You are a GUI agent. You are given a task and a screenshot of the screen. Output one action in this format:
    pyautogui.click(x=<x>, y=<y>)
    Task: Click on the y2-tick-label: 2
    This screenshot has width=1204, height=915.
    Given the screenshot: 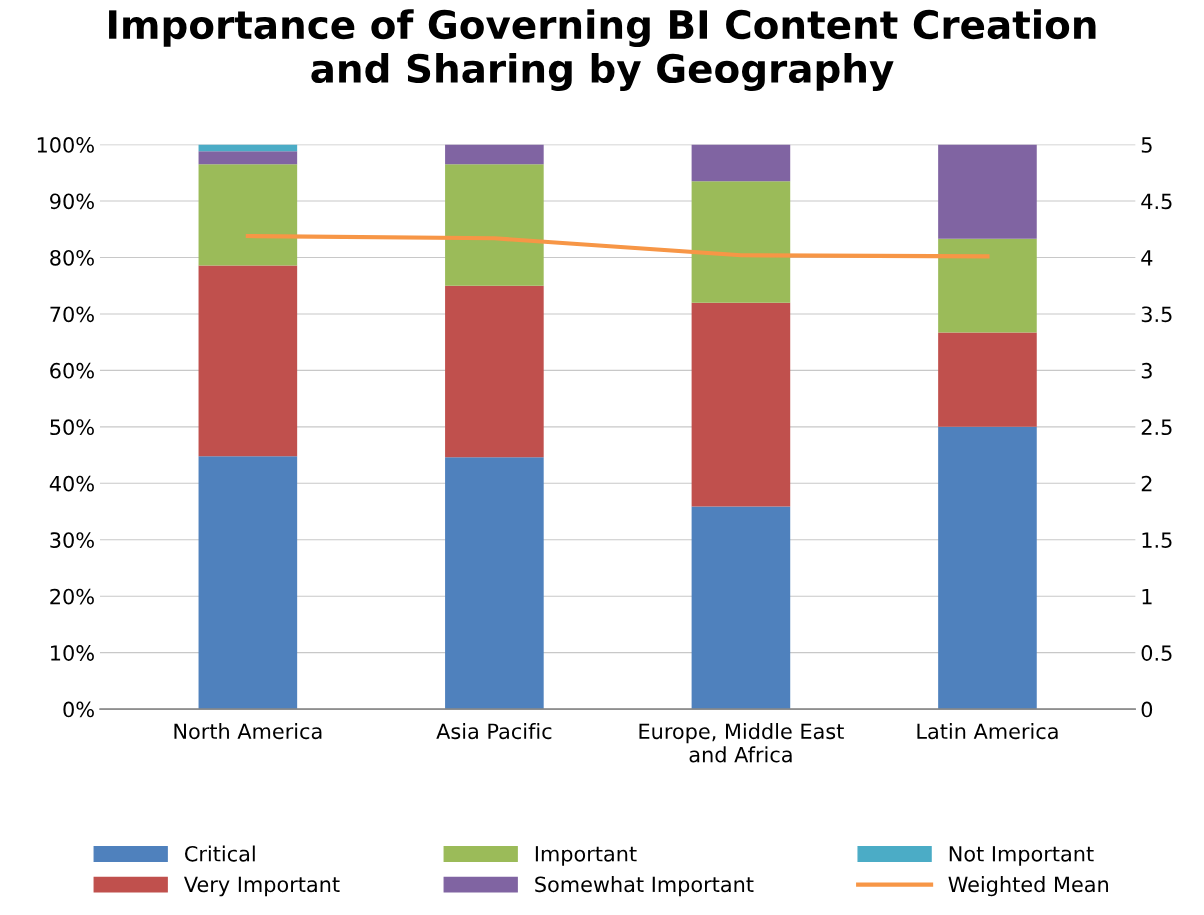 What is the action you would take?
    pyautogui.click(x=1146, y=483)
    